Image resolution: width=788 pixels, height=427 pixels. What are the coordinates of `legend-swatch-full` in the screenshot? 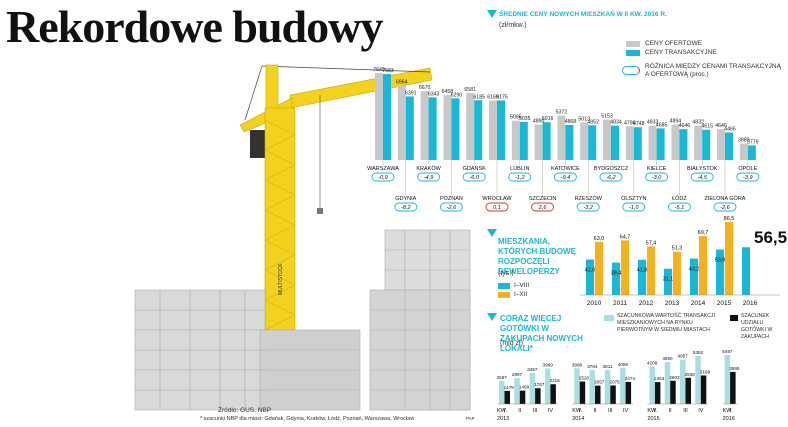 It's located at (504, 295).